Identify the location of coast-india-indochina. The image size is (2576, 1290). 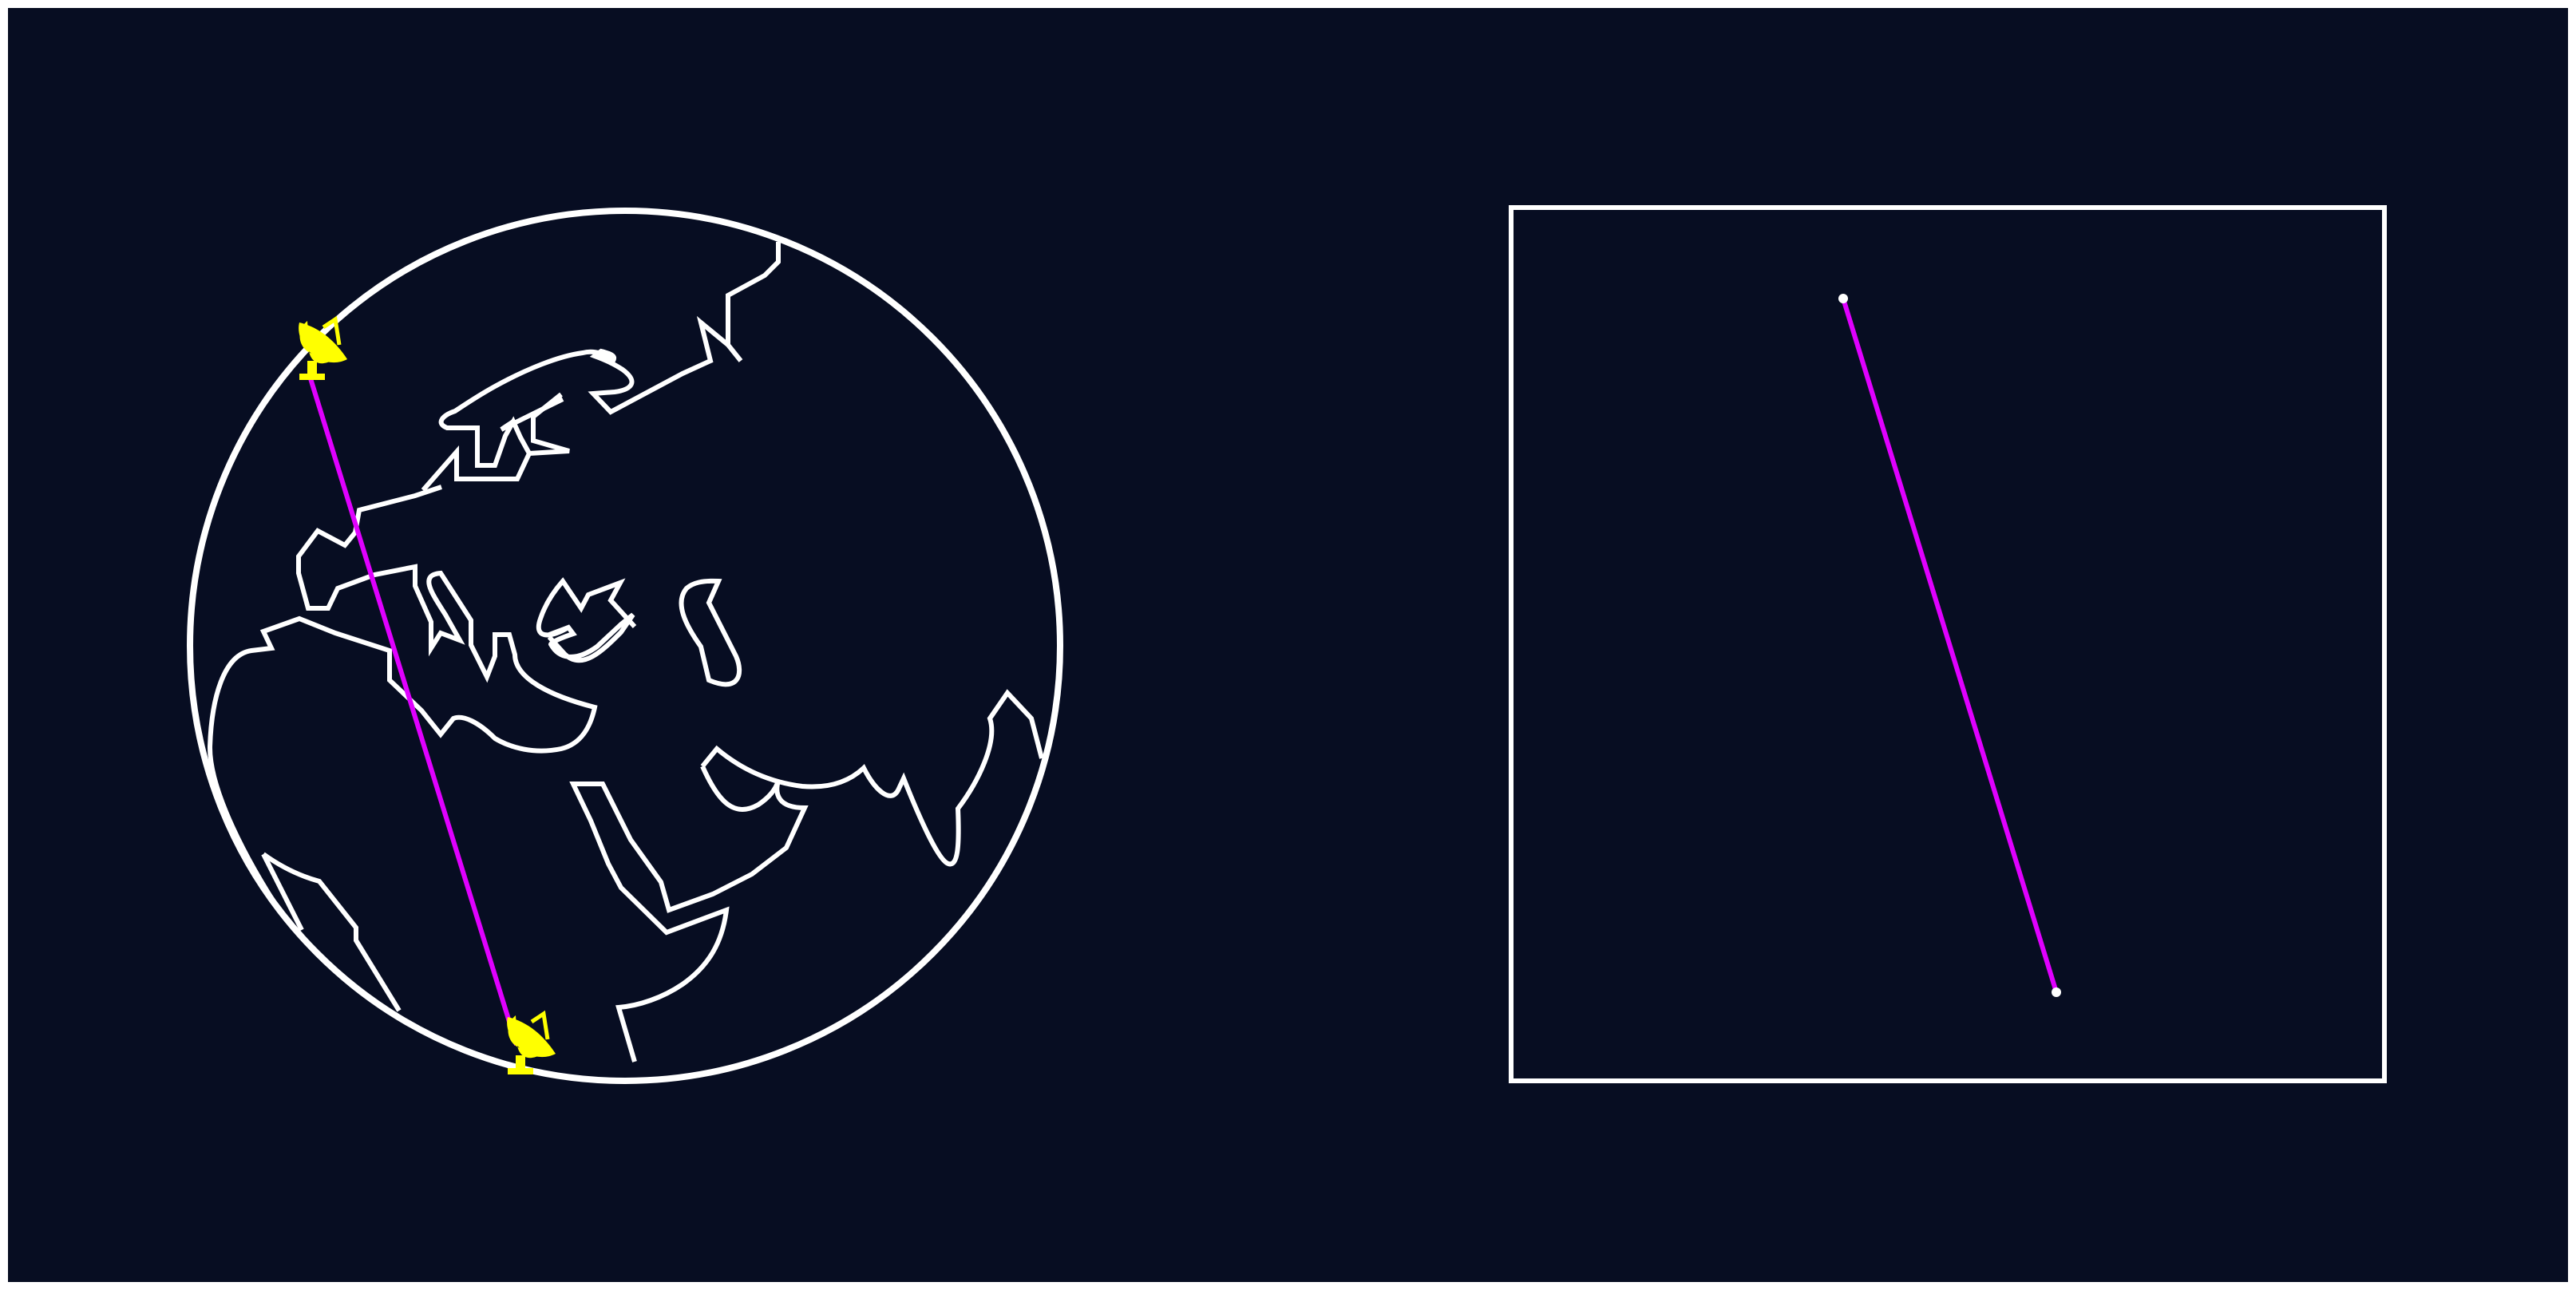
(689, 914).